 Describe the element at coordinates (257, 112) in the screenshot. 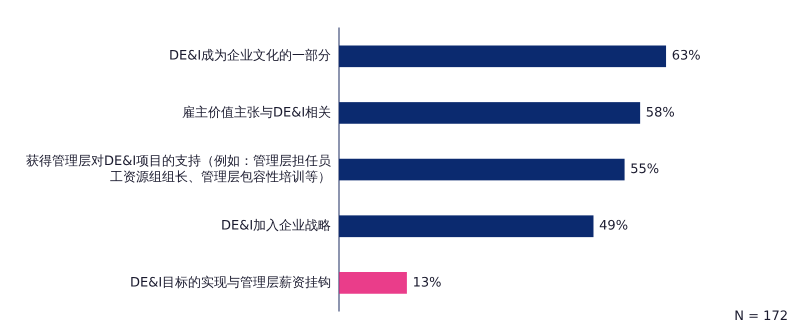

I see `y-tick-label: 雇主价值主张与DE&I相关` at that location.